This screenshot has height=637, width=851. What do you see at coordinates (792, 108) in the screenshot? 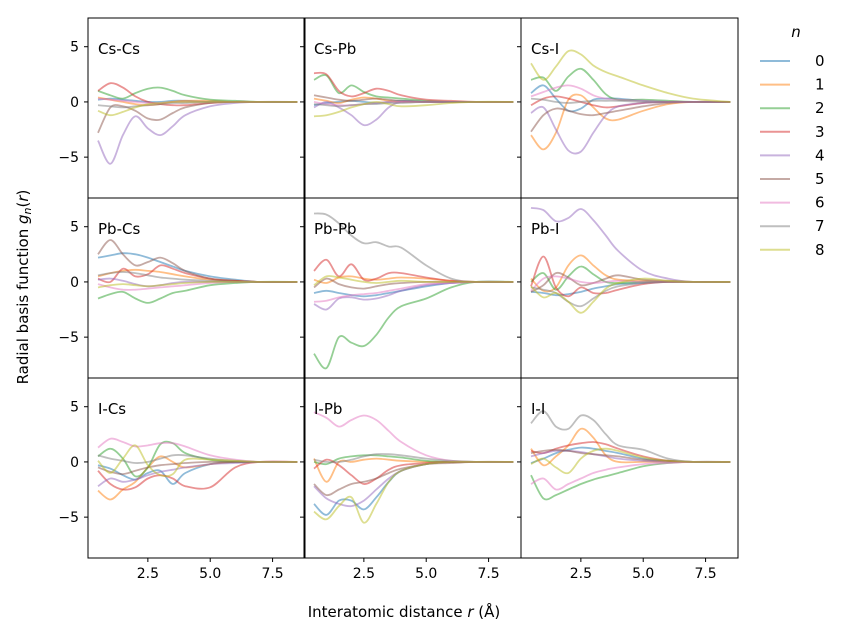
I see `legend-item-n2: 2` at bounding box center [792, 108].